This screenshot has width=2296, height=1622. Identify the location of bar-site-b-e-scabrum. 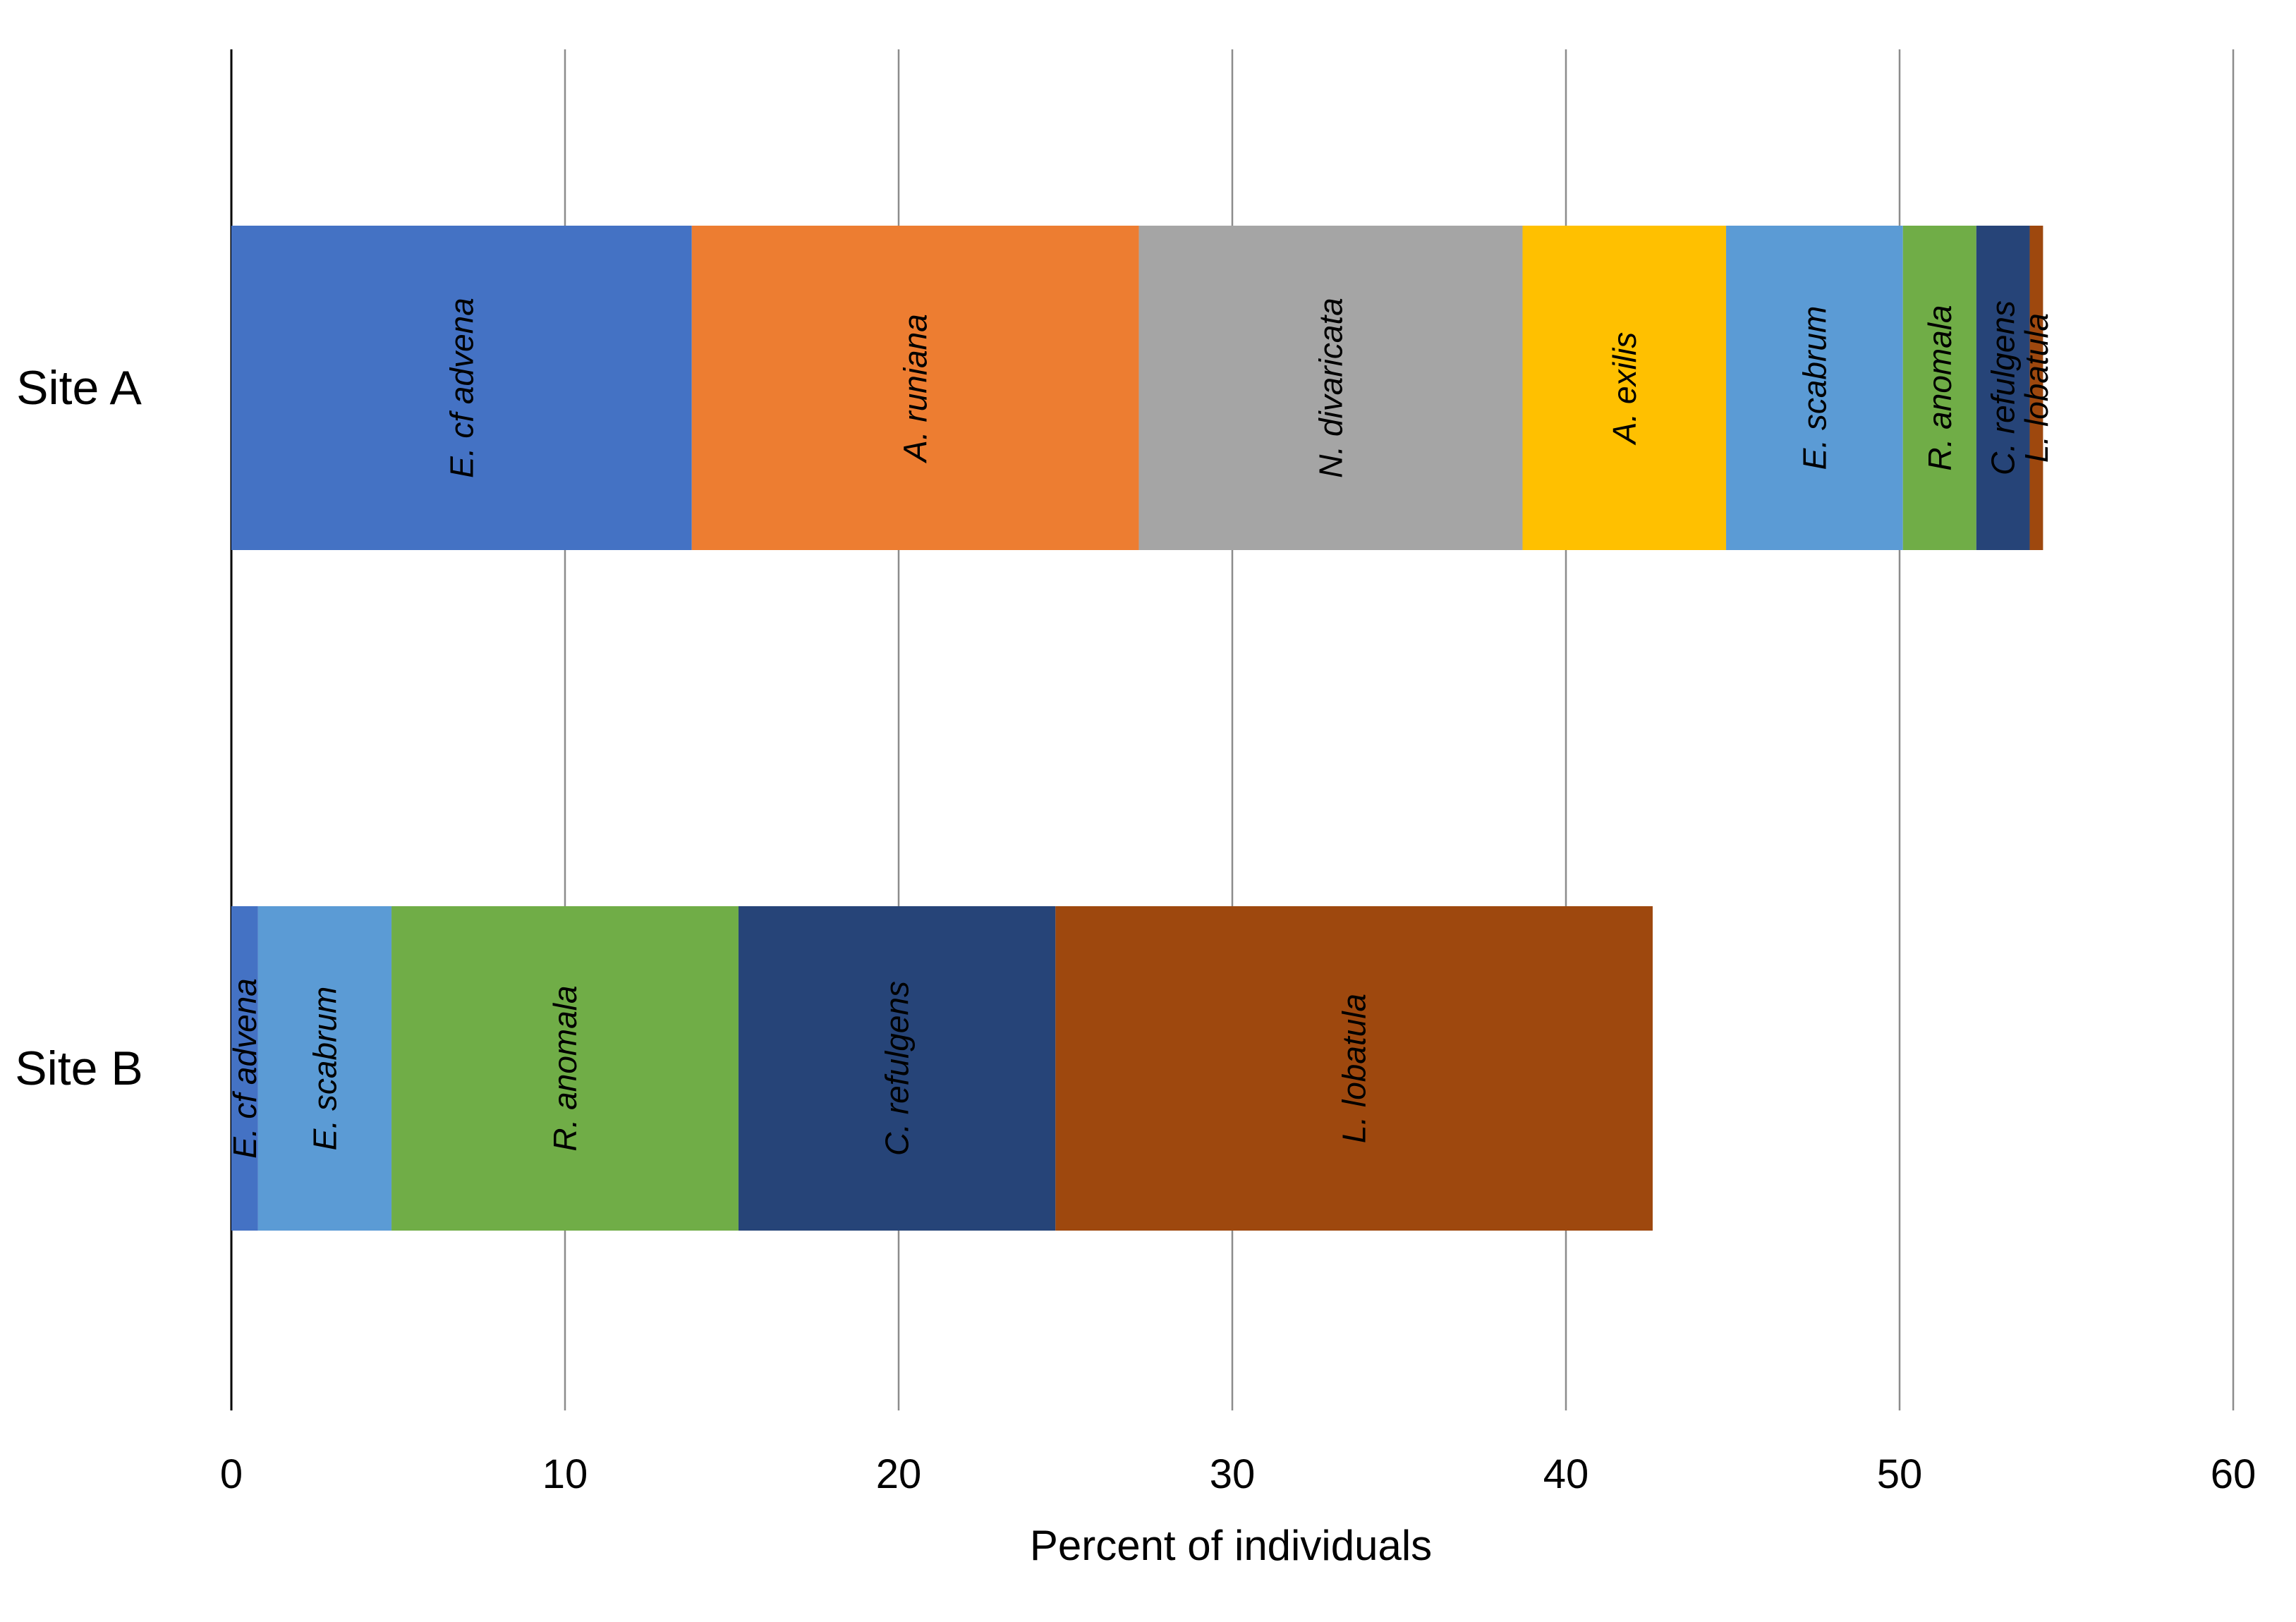
(324, 1068).